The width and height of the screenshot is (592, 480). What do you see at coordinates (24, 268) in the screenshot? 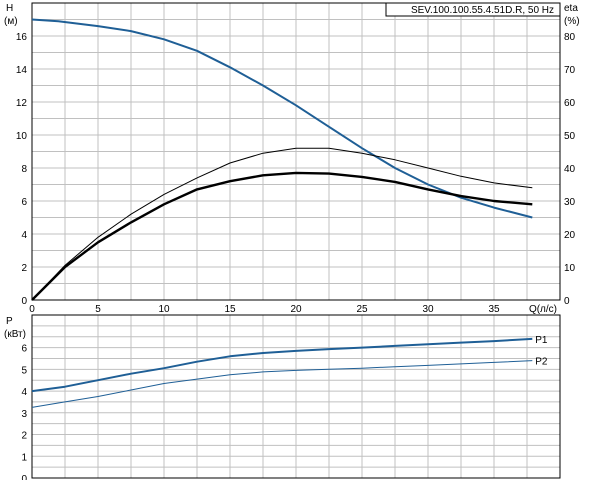
I see `h-tick-label: 2` at bounding box center [24, 268].